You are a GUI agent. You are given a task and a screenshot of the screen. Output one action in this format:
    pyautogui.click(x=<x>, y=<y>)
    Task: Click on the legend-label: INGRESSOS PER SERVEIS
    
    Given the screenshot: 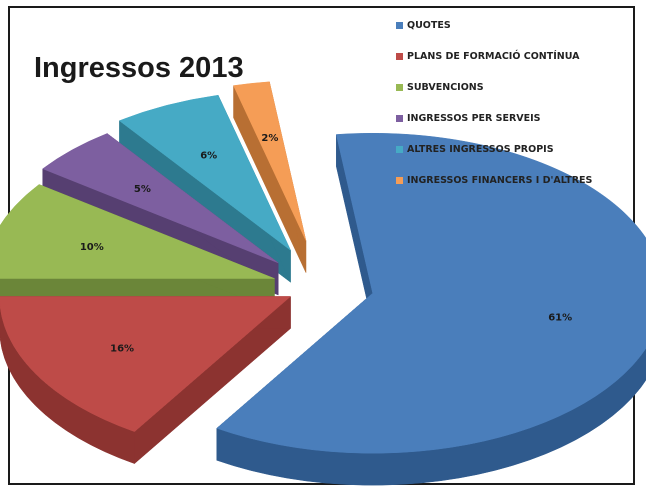 What is the action you would take?
    pyautogui.click(x=474, y=118)
    